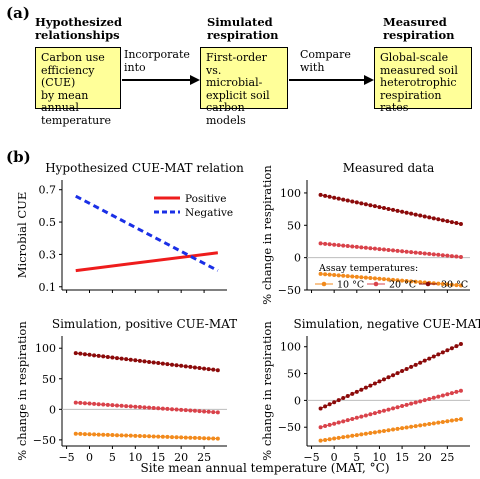  Describe the element at coordinates (289, 427) in the screenshot. I see `chart4-ytick-label: −50` at that location.